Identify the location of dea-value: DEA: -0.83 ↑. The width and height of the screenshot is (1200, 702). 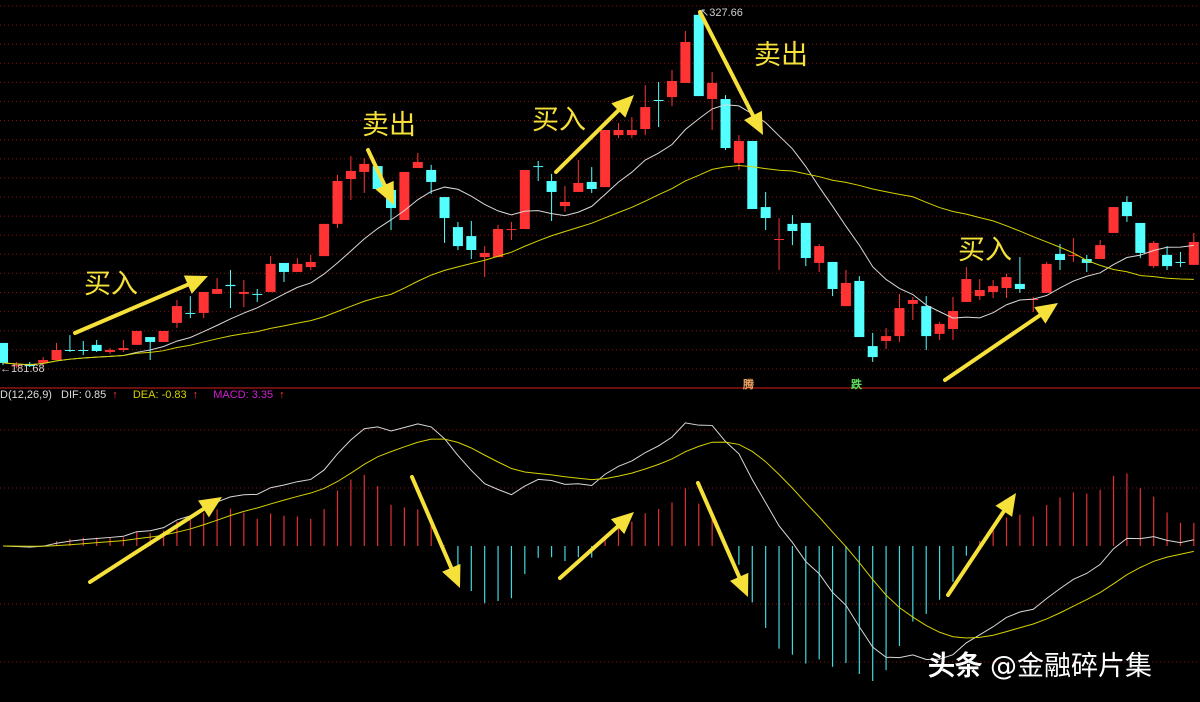
(168, 395).